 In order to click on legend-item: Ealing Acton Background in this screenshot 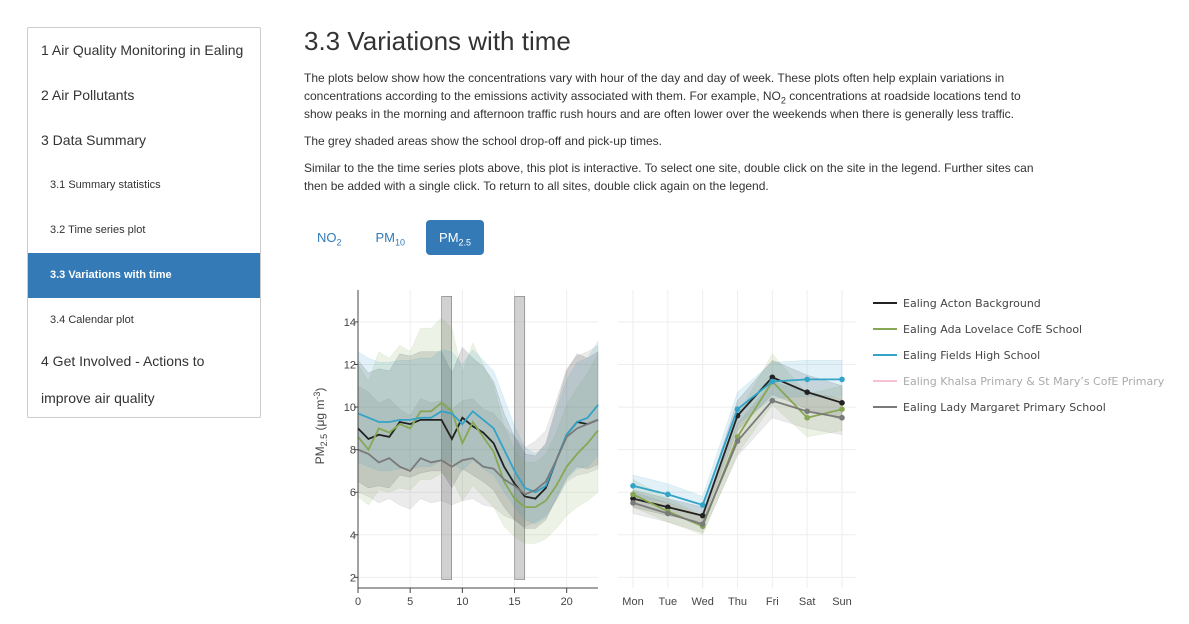, I will do `click(957, 303)`.